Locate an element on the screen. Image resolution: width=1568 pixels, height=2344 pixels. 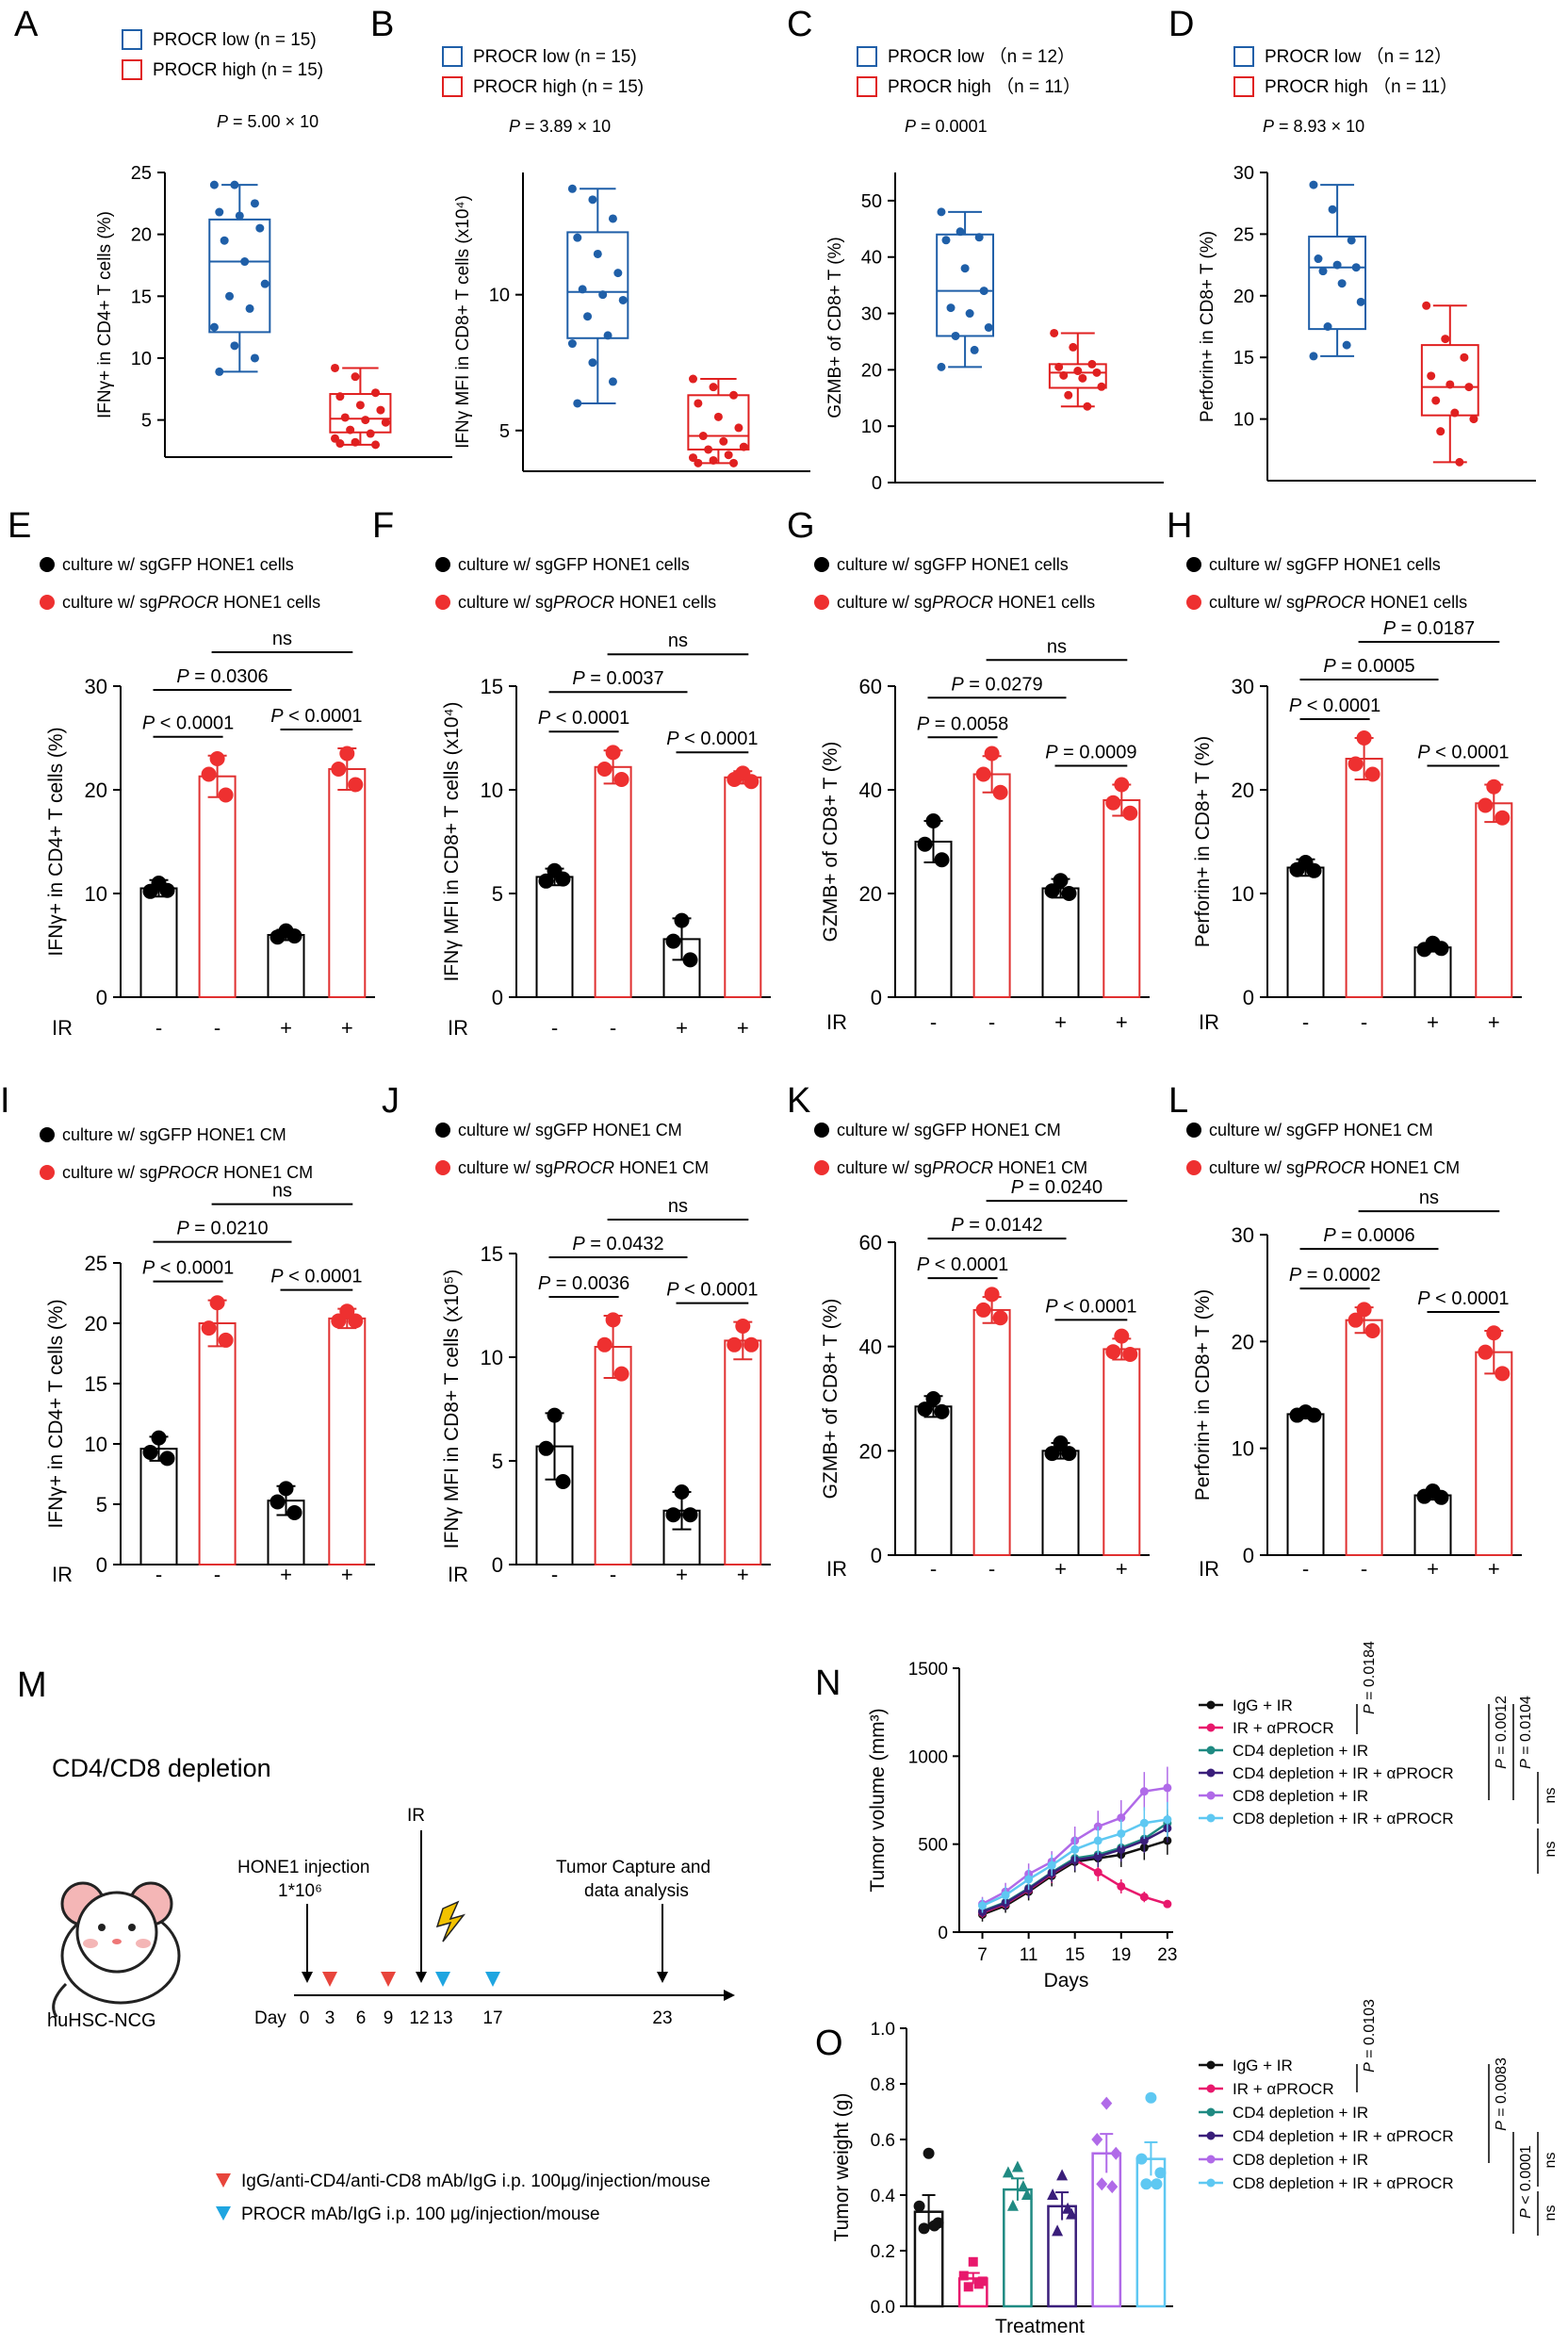
capture-label-1: Tumor Capture and is located at coordinates (633, 1867).